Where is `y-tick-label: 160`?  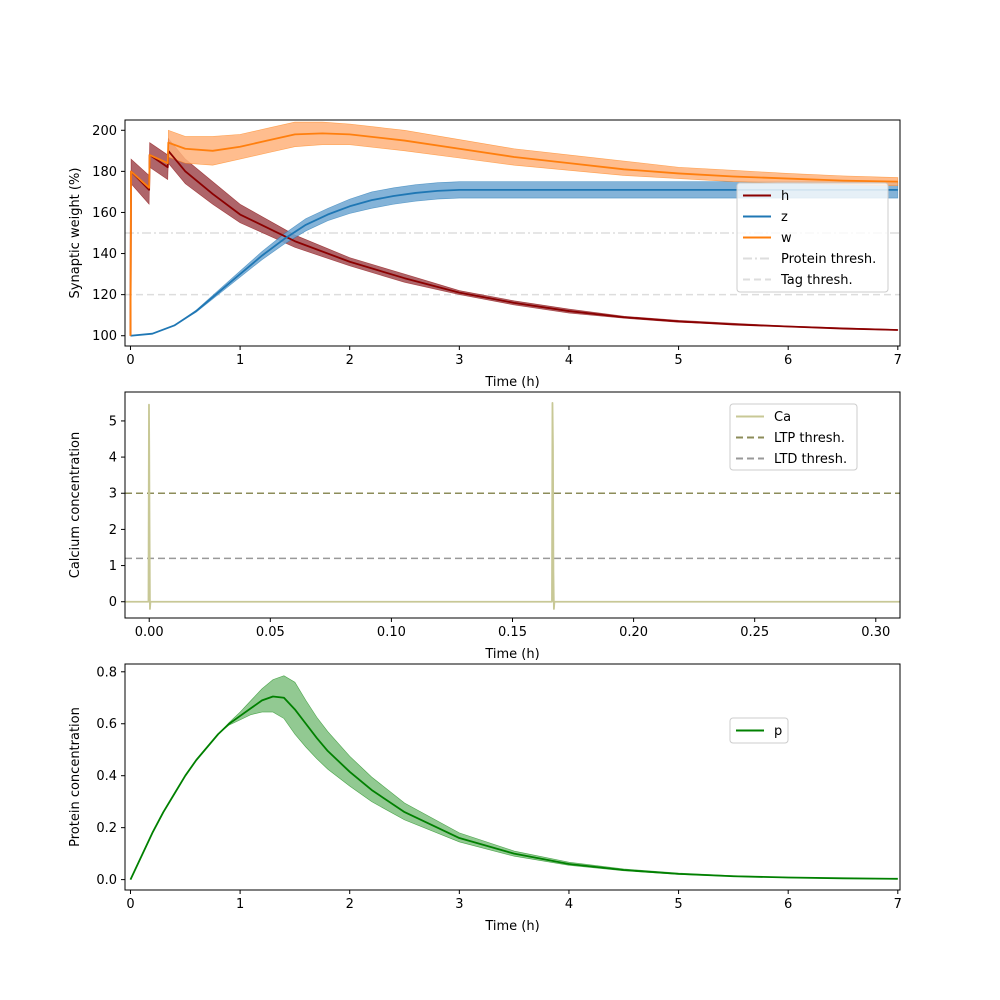 y-tick-label: 160 is located at coordinates (104, 213).